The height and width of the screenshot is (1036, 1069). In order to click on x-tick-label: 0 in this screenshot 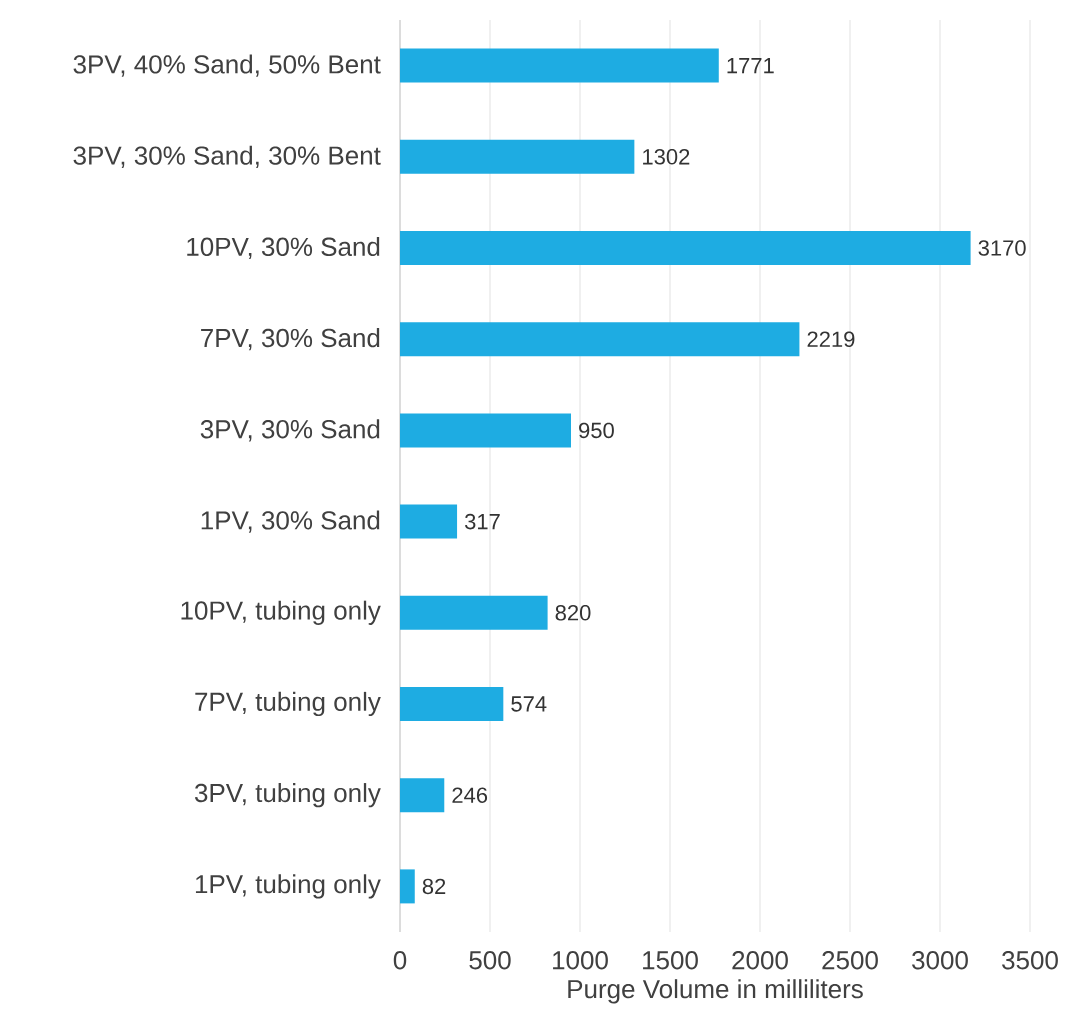, I will do `click(400, 960)`.